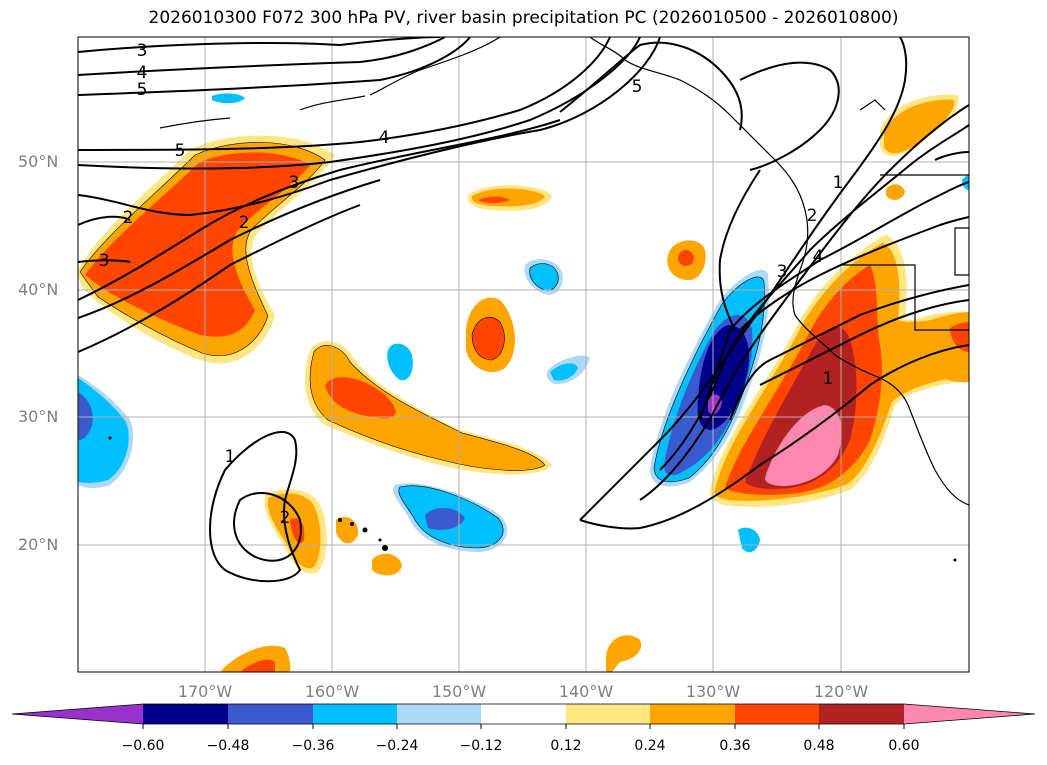 This screenshot has height=765, width=1047. Describe the element at coordinates (313, 746) in the screenshot. I see `colorbar-tick-label: −0.36` at that location.